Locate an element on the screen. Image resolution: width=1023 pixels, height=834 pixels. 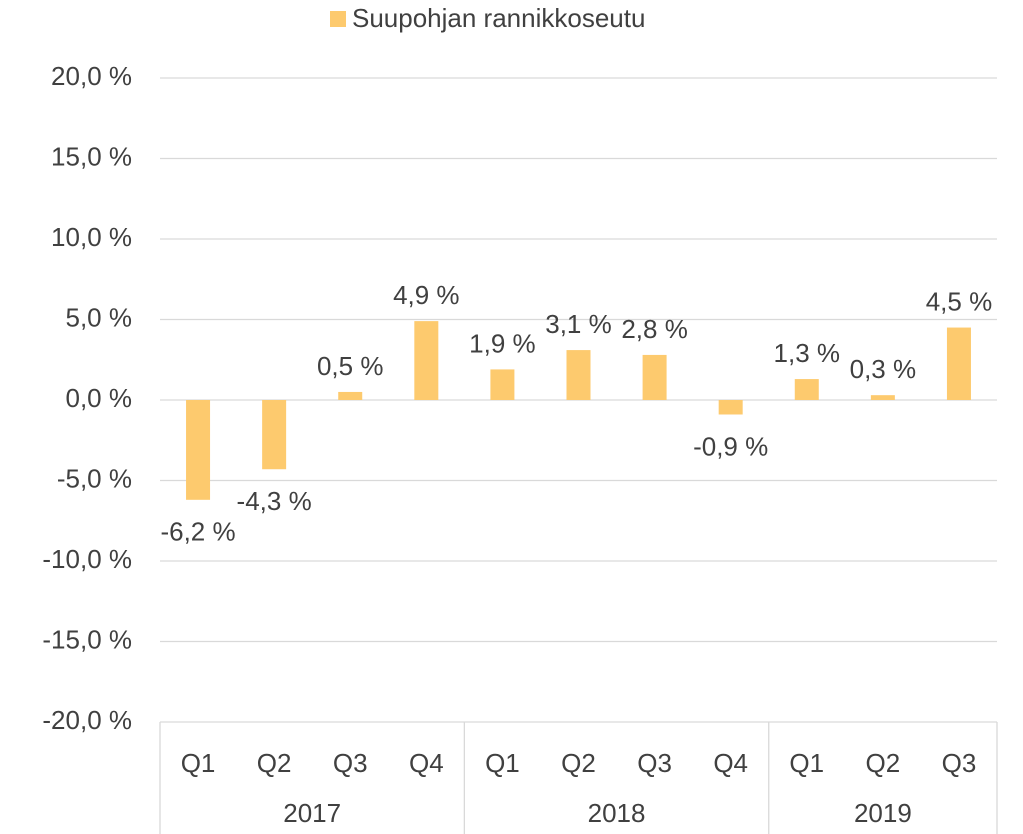
value-label: -0,9 % is located at coordinates (730, 446).